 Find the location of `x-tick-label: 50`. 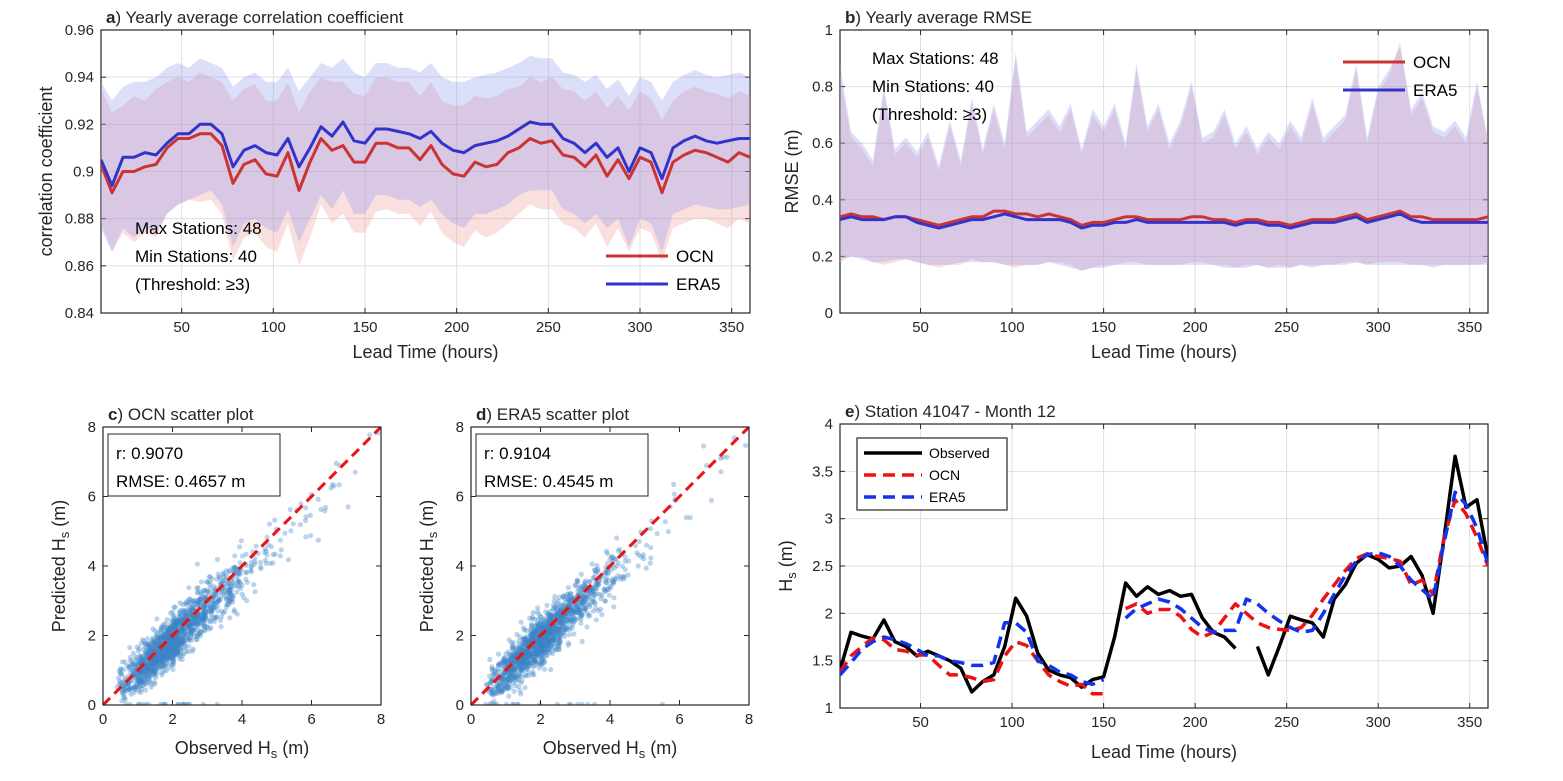

x-tick-label: 50 is located at coordinates (920, 327).